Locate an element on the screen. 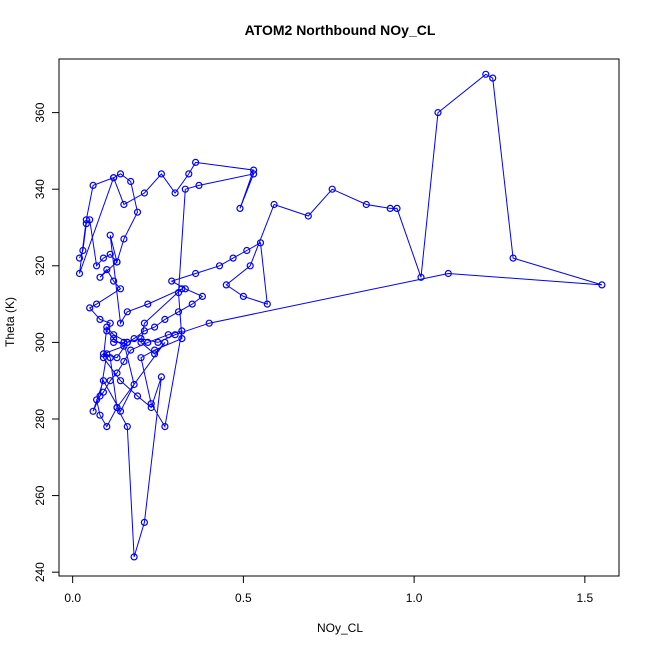  y-tick-label: 240 is located at coordinates (40, 572).